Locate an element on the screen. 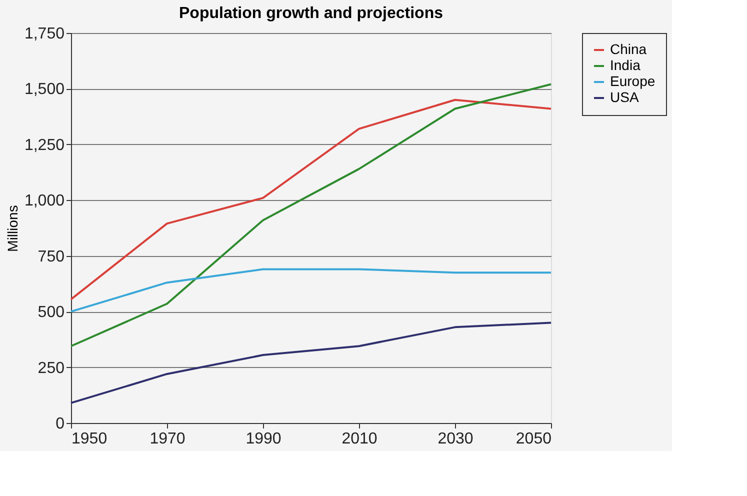 The height and width of the screenshot is (496, 747). legend-label: Europe is located at coordinates (633, 81).